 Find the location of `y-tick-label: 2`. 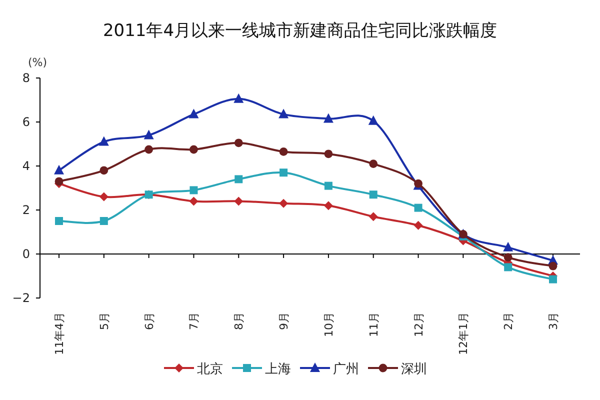

y-tick-label: 2 is located at coordinates (26, 210).